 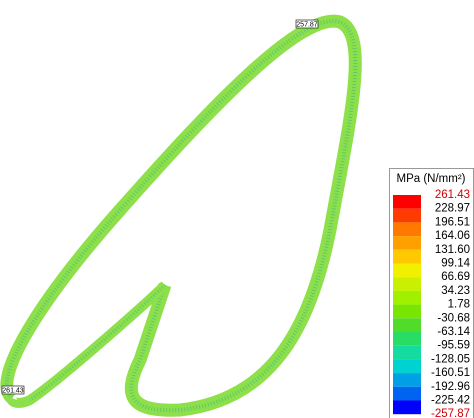 What do you see at coordinates (450, 413) in the screenshot?
I see `legend-value: -257.87` at bounding box center [450, 413].